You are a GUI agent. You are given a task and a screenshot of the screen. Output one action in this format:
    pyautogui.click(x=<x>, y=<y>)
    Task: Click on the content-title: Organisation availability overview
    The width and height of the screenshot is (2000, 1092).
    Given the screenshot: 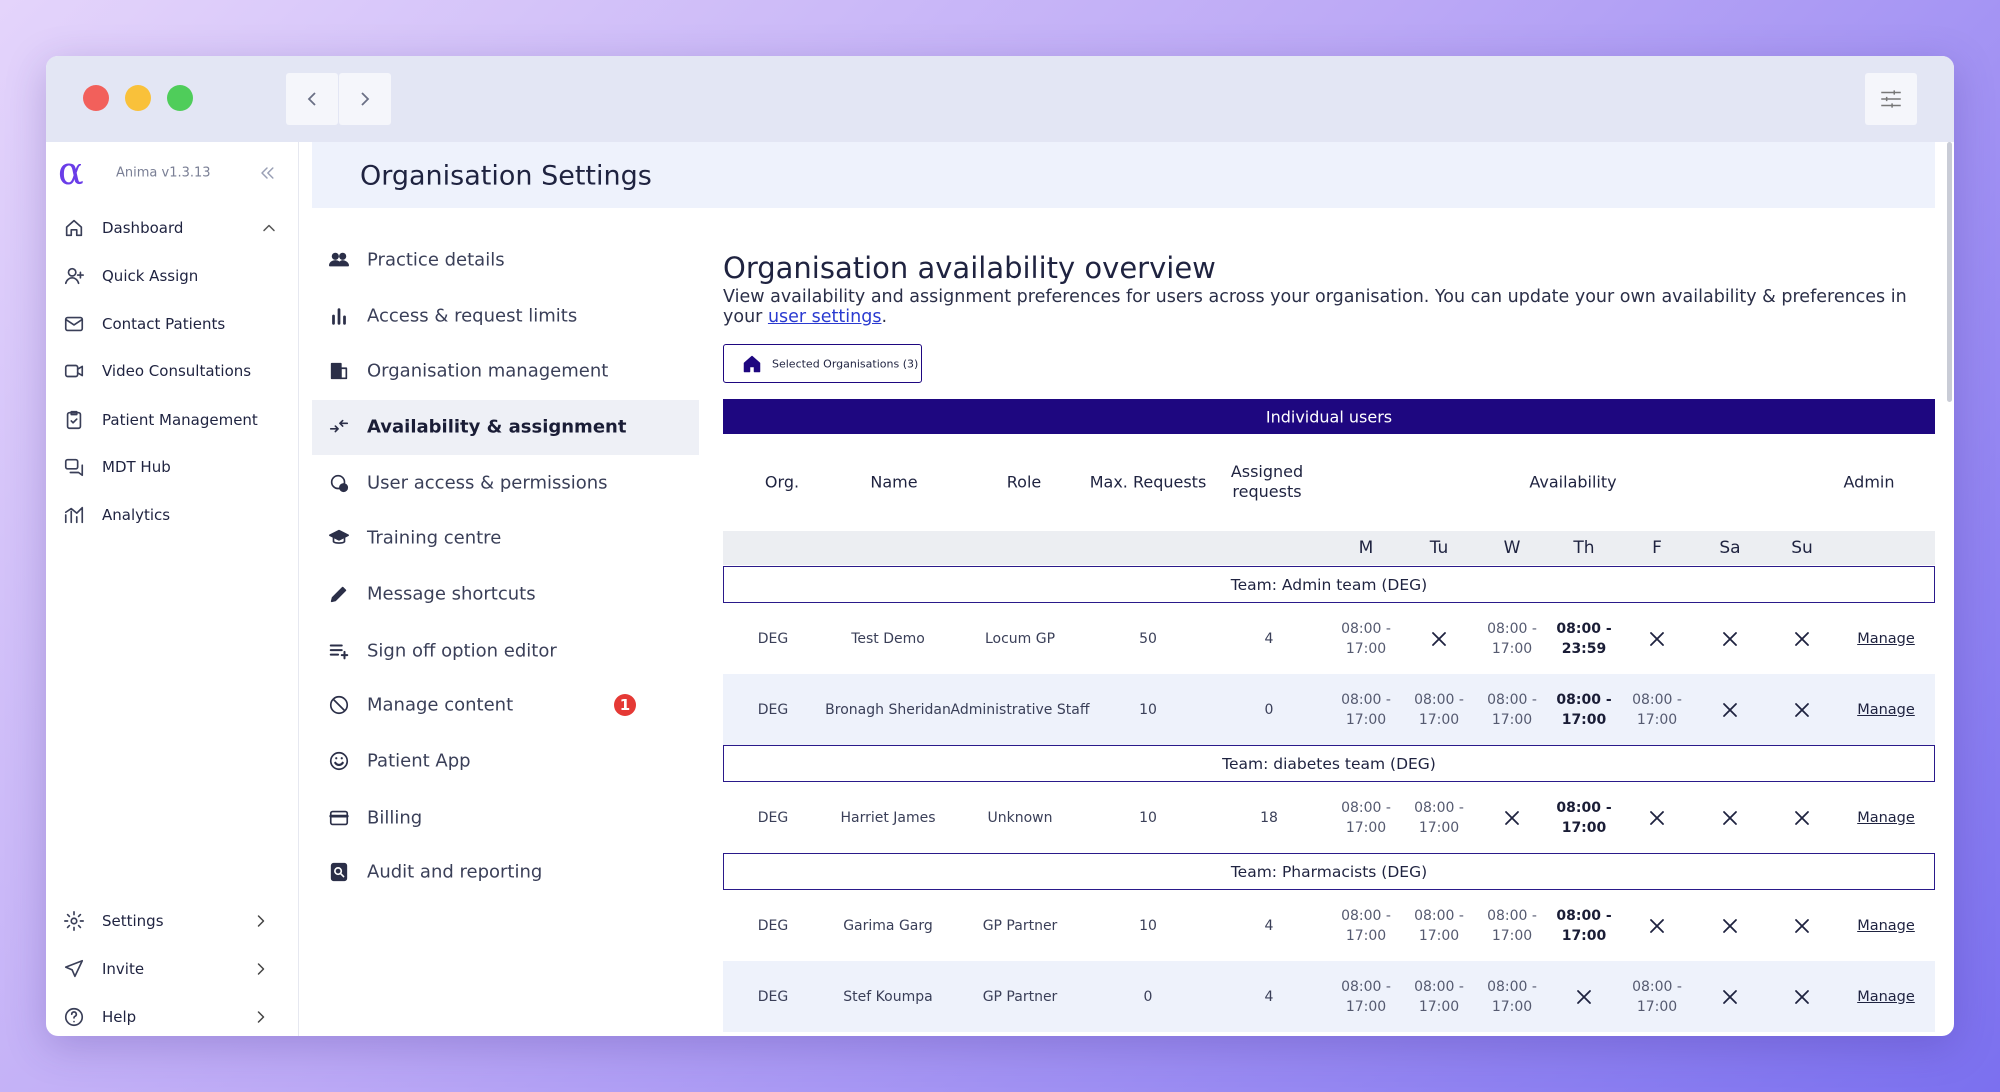 What is the action you would take?
    pyautogui.click(x=969, y=268)
    